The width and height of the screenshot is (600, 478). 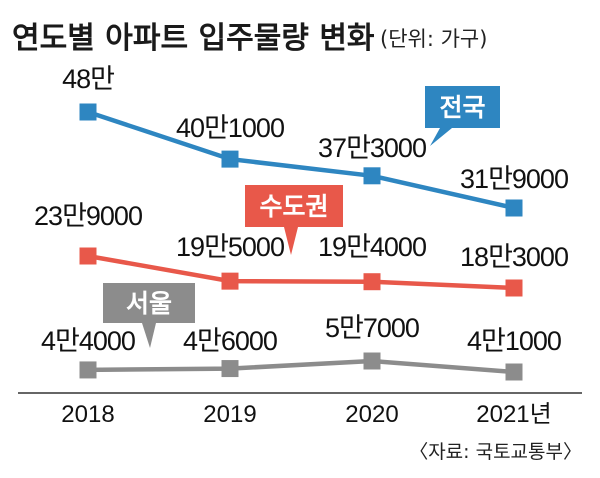 I want to click on x-axis-ticks: 2018 2019 2020 2021년, so click(x=306, y=414).